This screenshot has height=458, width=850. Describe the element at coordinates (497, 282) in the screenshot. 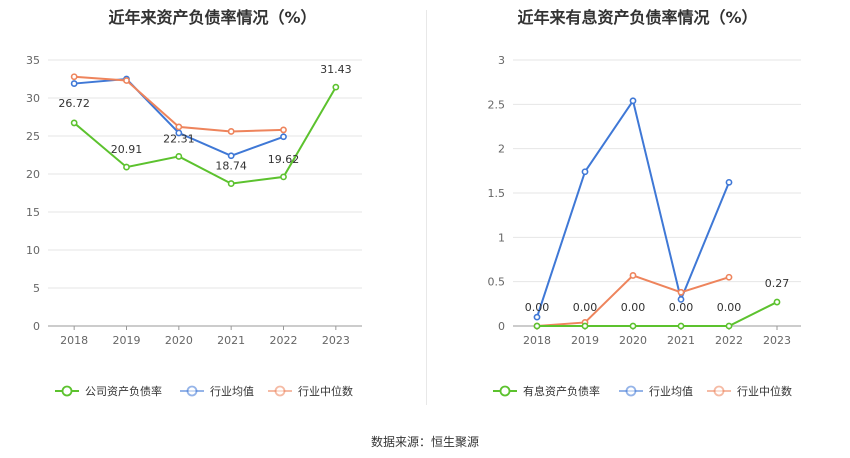

I see `y-tick-label: 0.5` at that location.